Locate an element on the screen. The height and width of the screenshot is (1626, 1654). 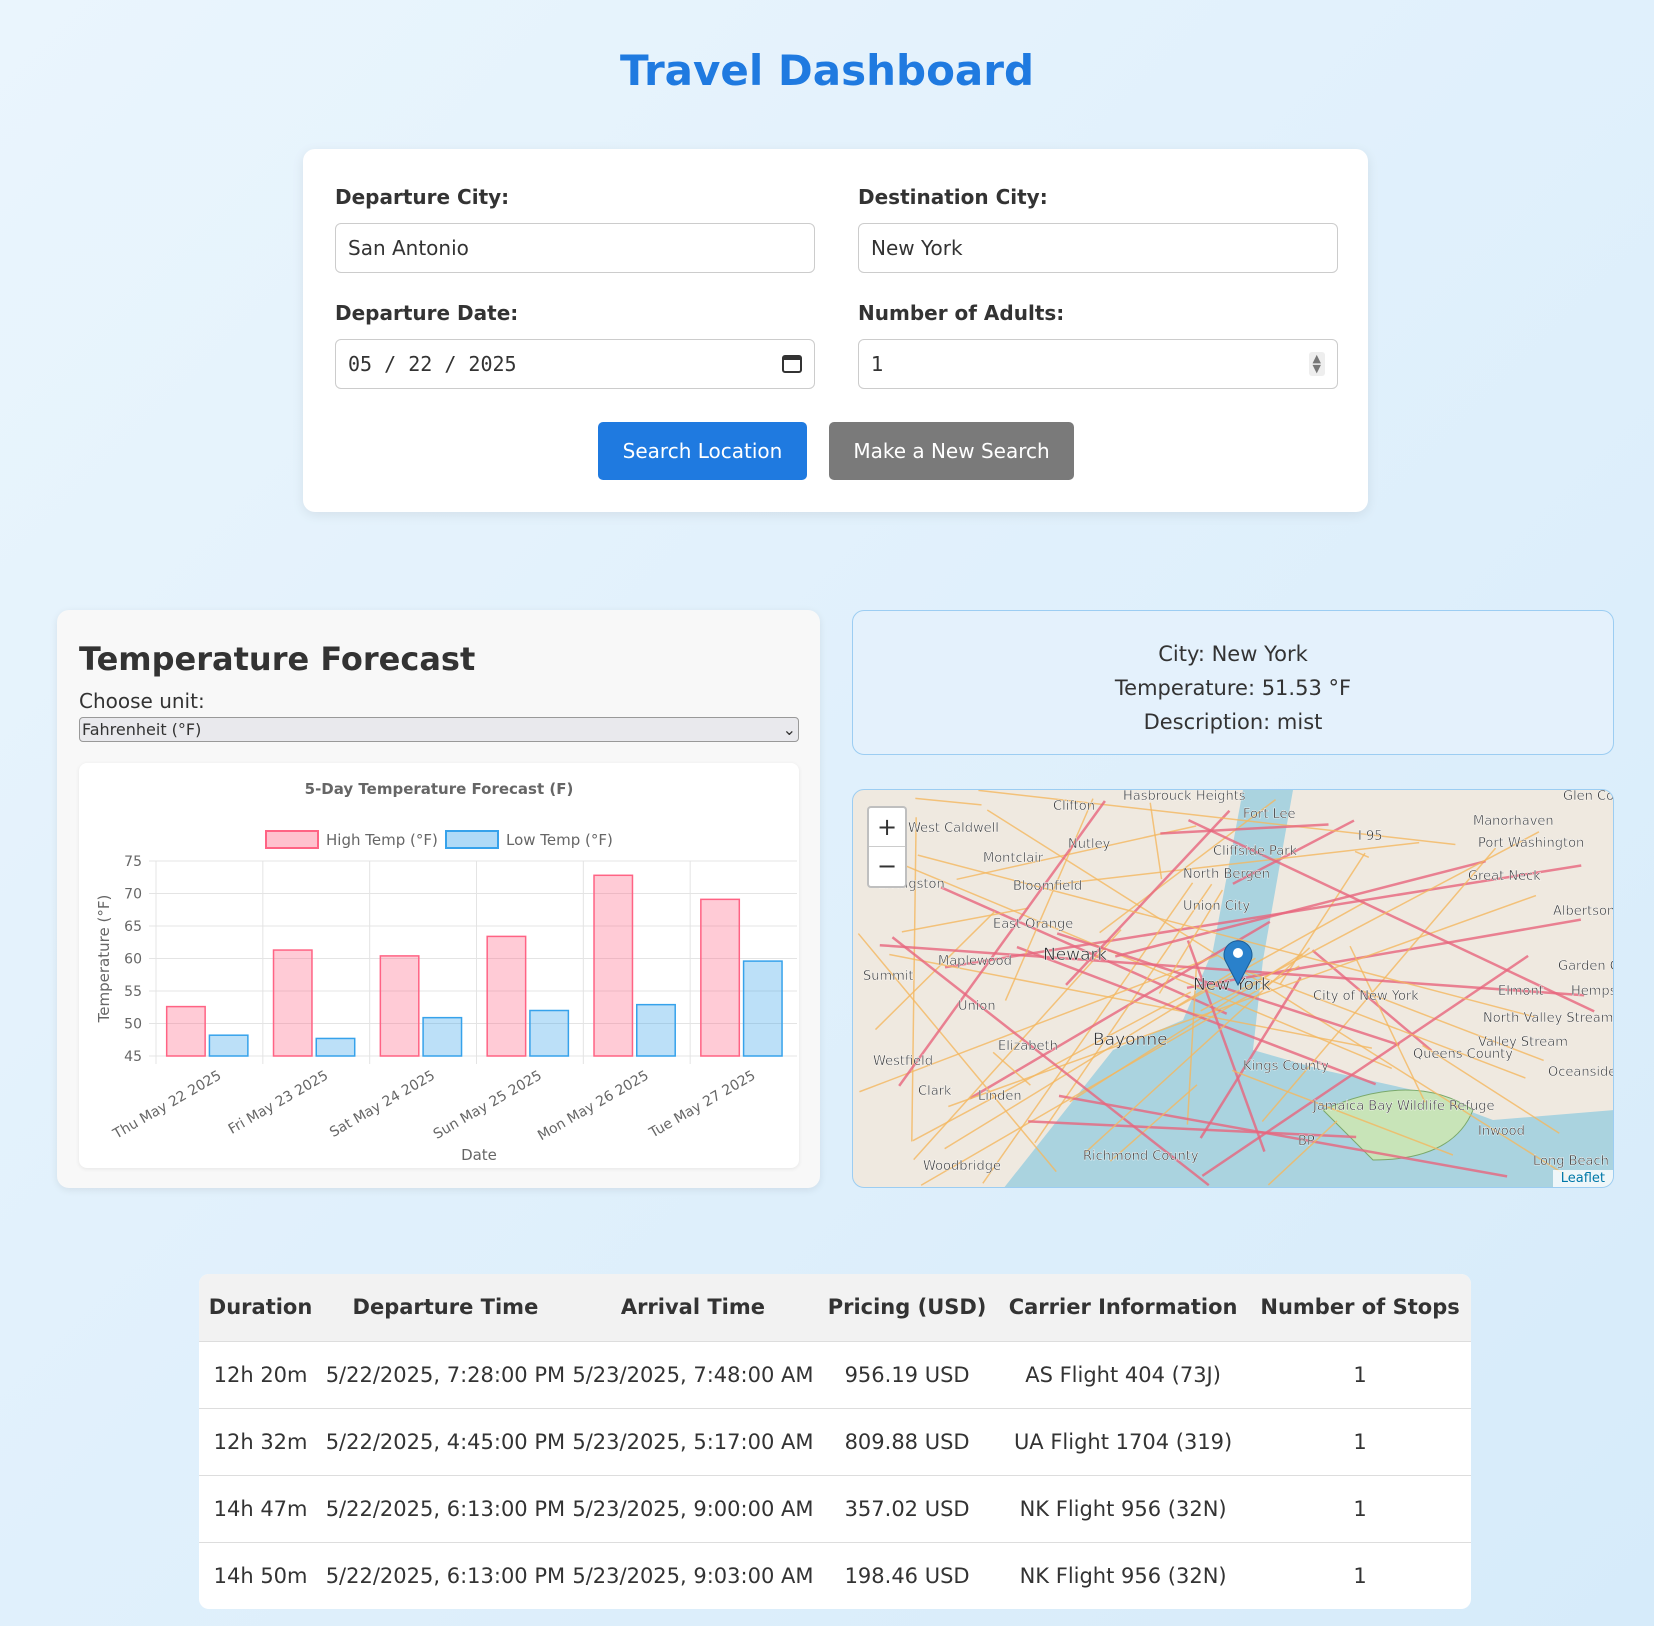
map-label: Union City is located at coordinates (1216, 906).